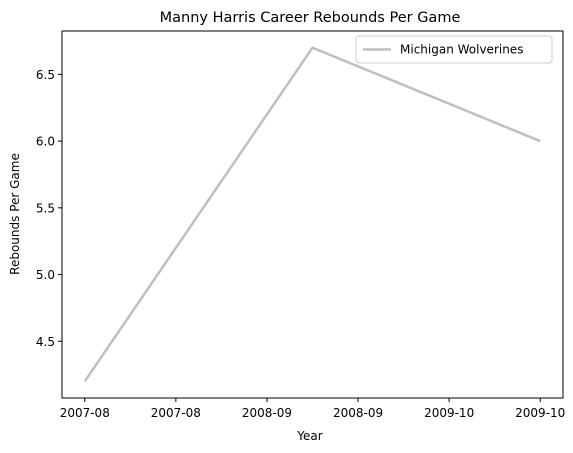 This screenshot has width=573, height=453. I want to click on y-tick-label: 6.0, so click(45, 142).